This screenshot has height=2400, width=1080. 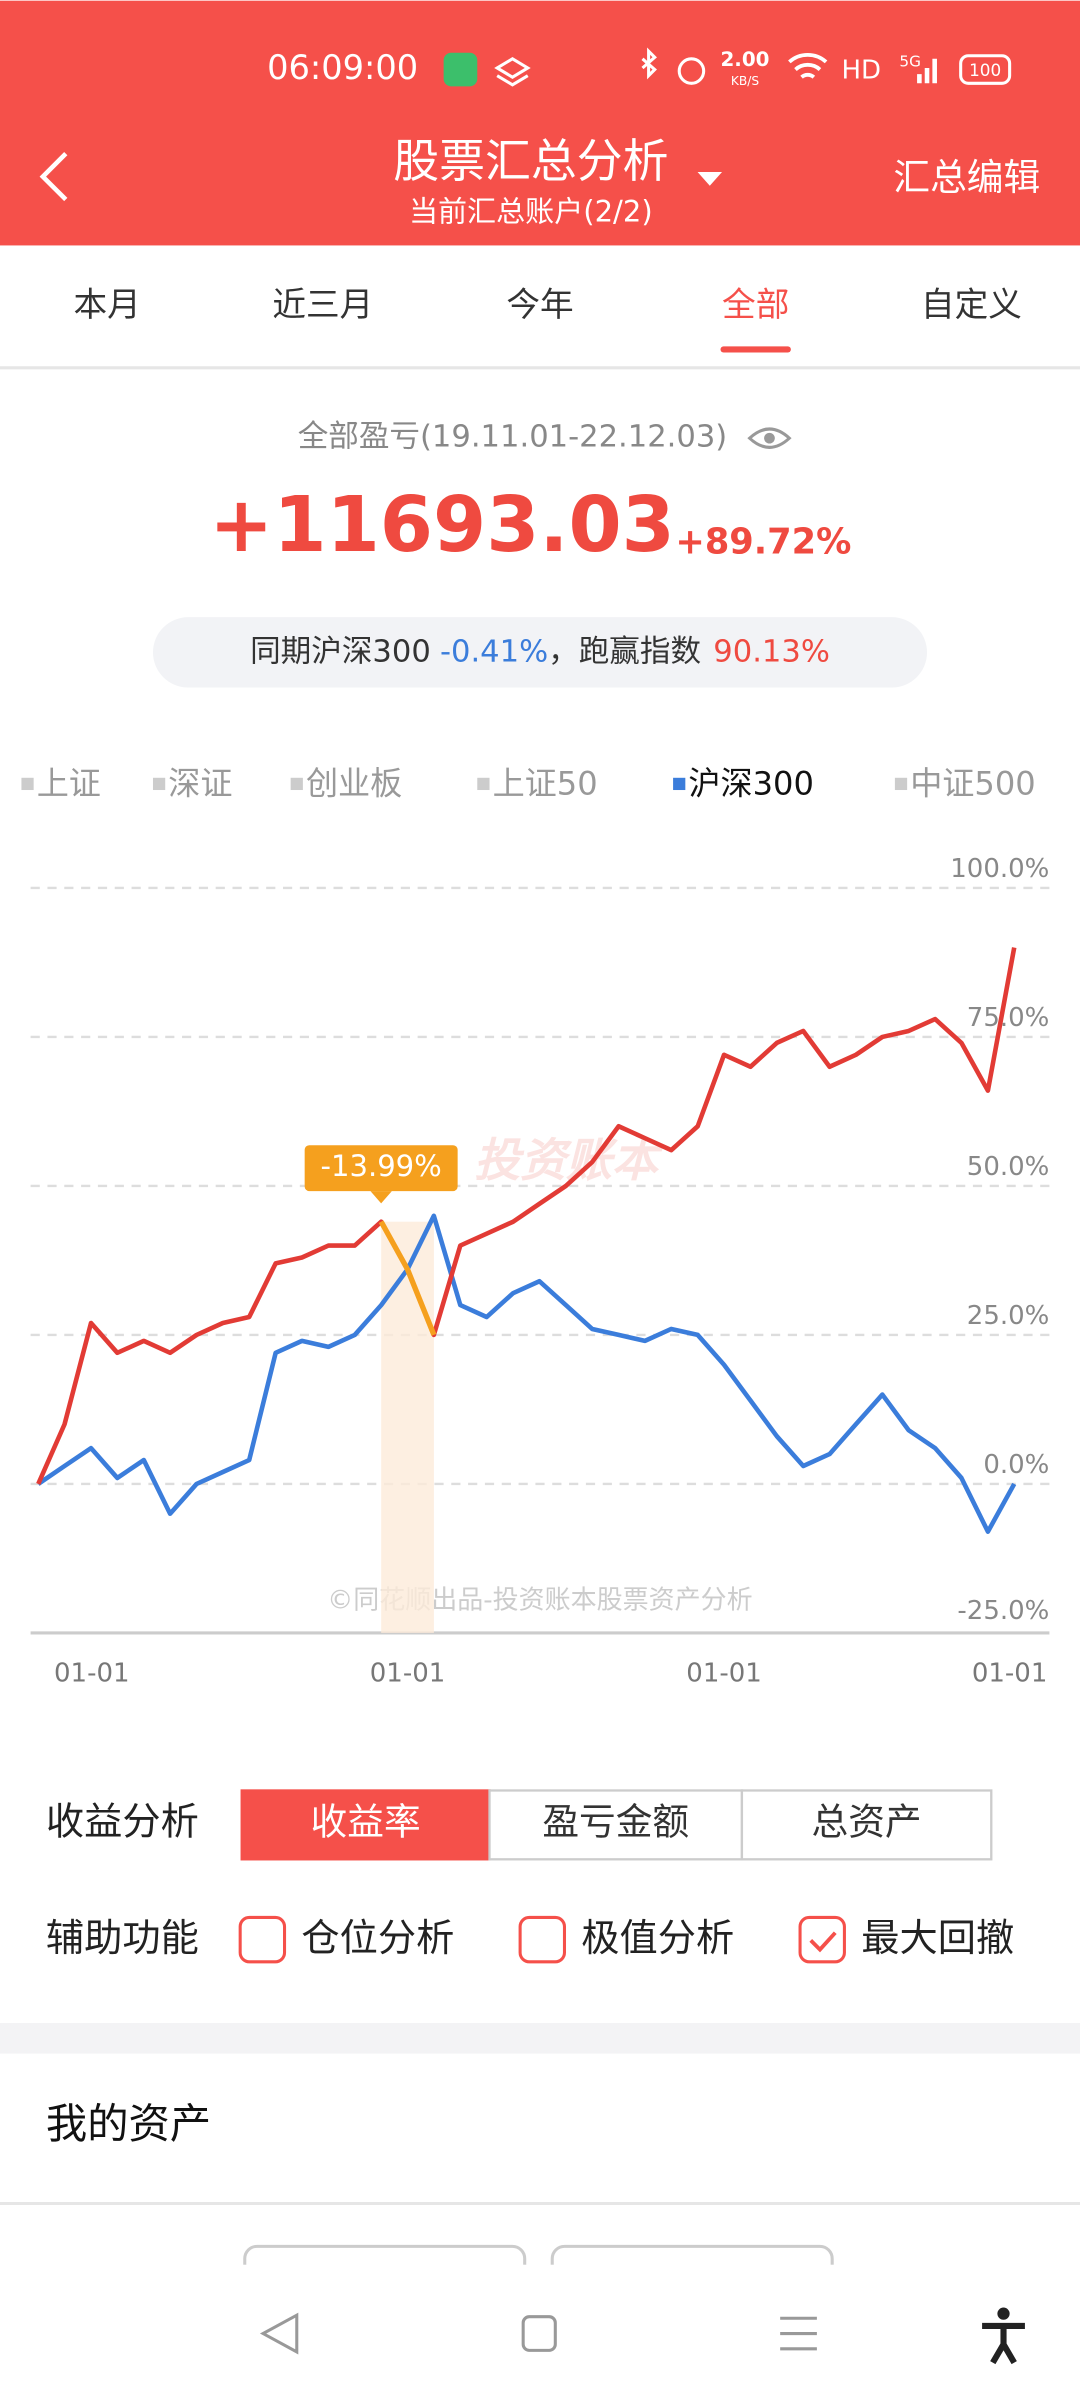 I want to click on drawdown-tag-arrow, so click(x=381, y=1197).